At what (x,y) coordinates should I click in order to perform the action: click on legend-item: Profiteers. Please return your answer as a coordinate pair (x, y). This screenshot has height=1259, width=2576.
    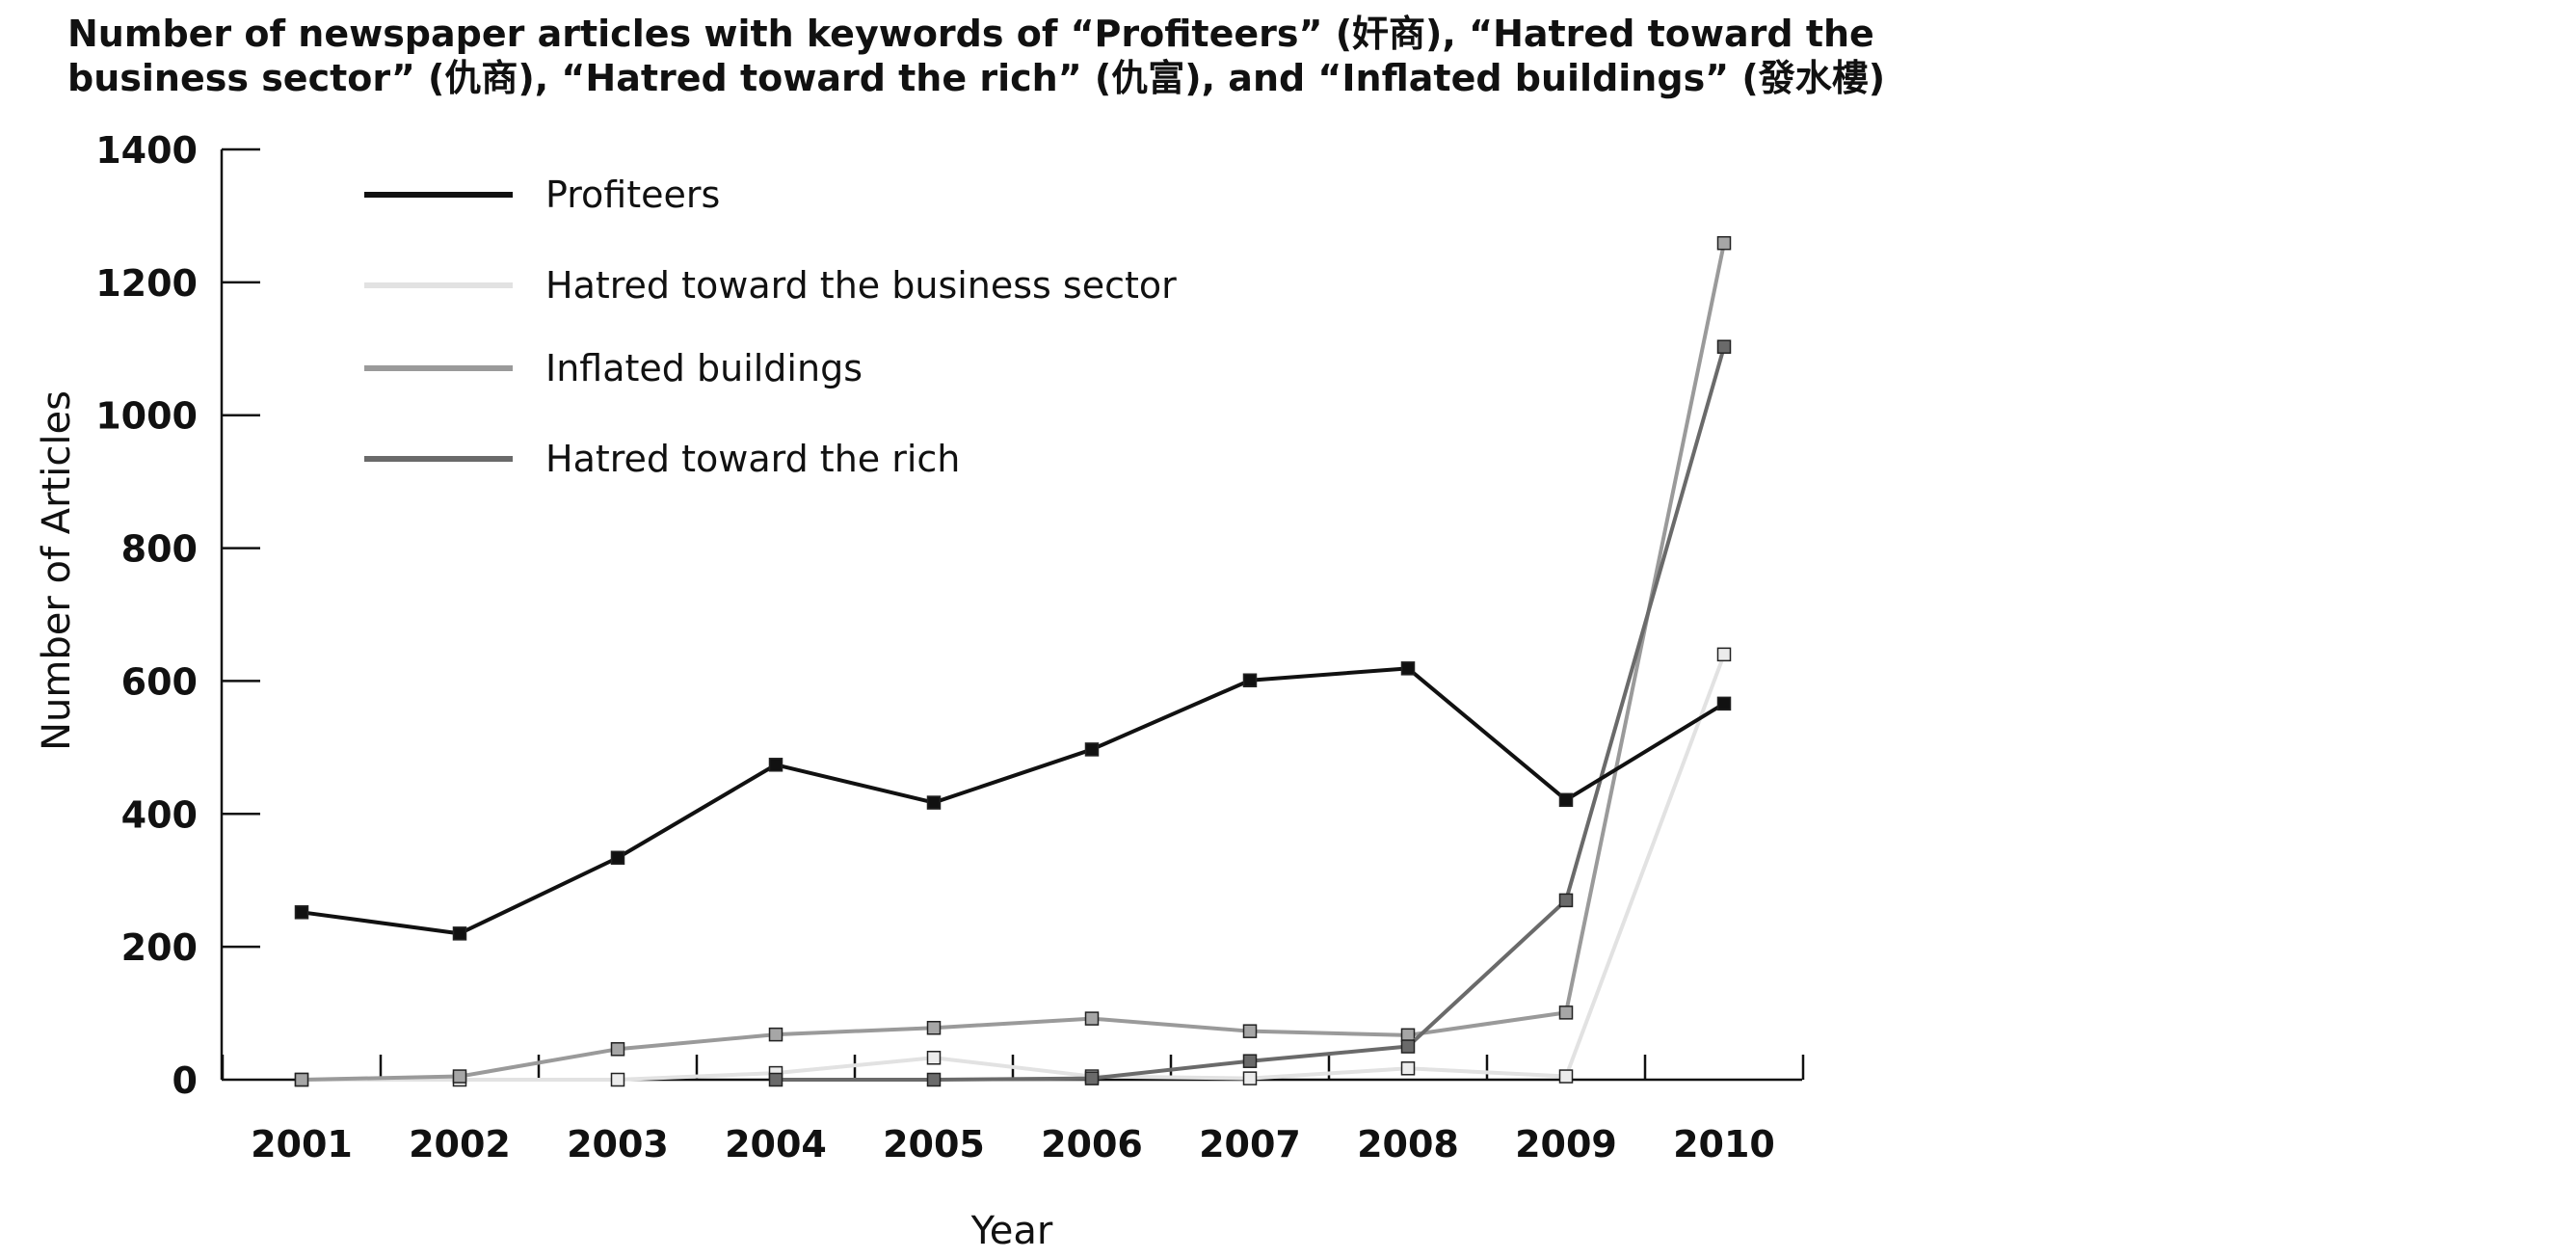
    Looking at the image, I should click on (542, 195).